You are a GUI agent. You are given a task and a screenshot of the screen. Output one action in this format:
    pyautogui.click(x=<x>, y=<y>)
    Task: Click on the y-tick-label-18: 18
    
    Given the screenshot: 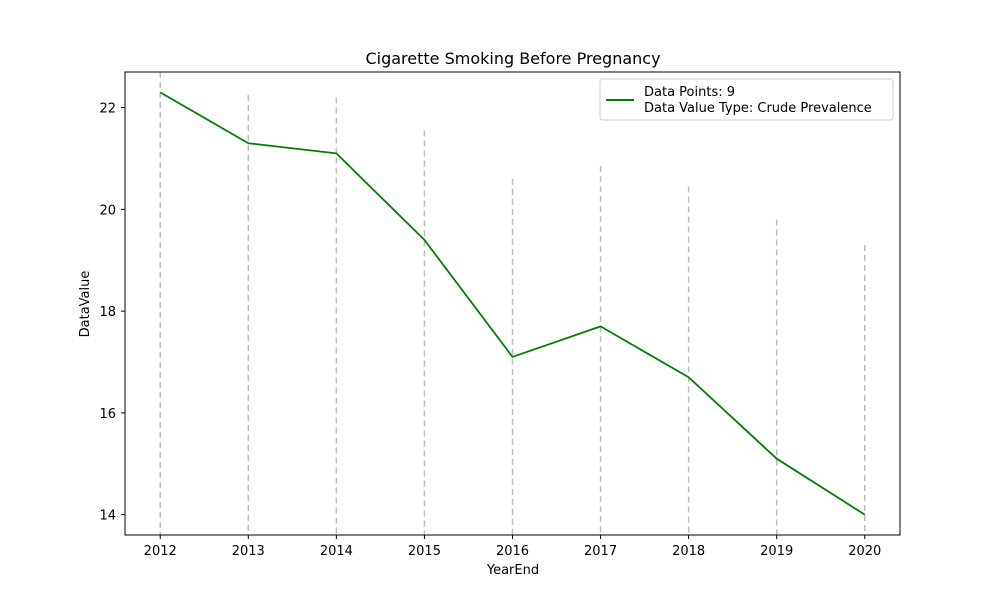 What is the action you would take?
    pyautogui.click(x=107, y=312)
    